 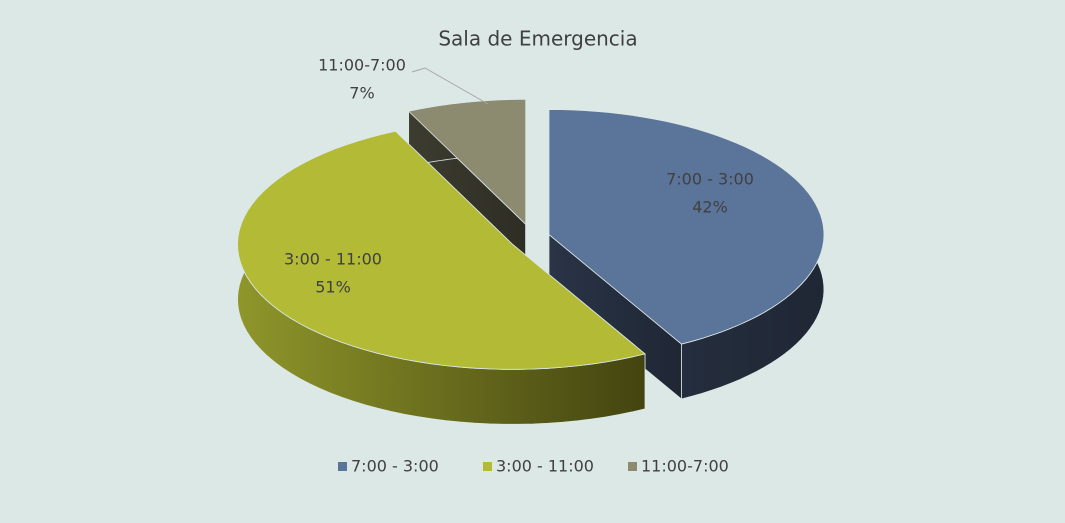 What do you see at coordinates (450, 86) in the screenshot?
I see `leader-line` at bounding box center [450, 86].